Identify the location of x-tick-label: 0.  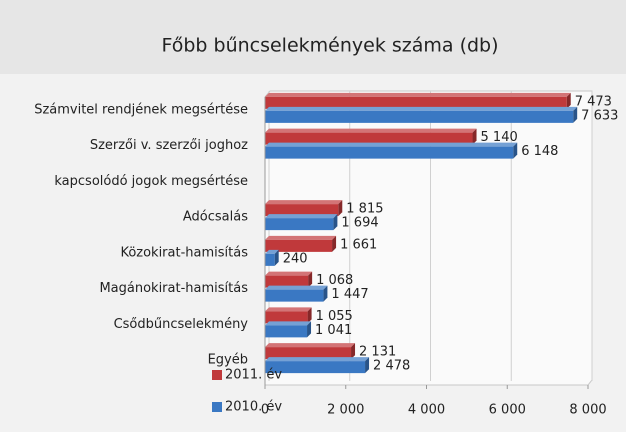
(265, 410).